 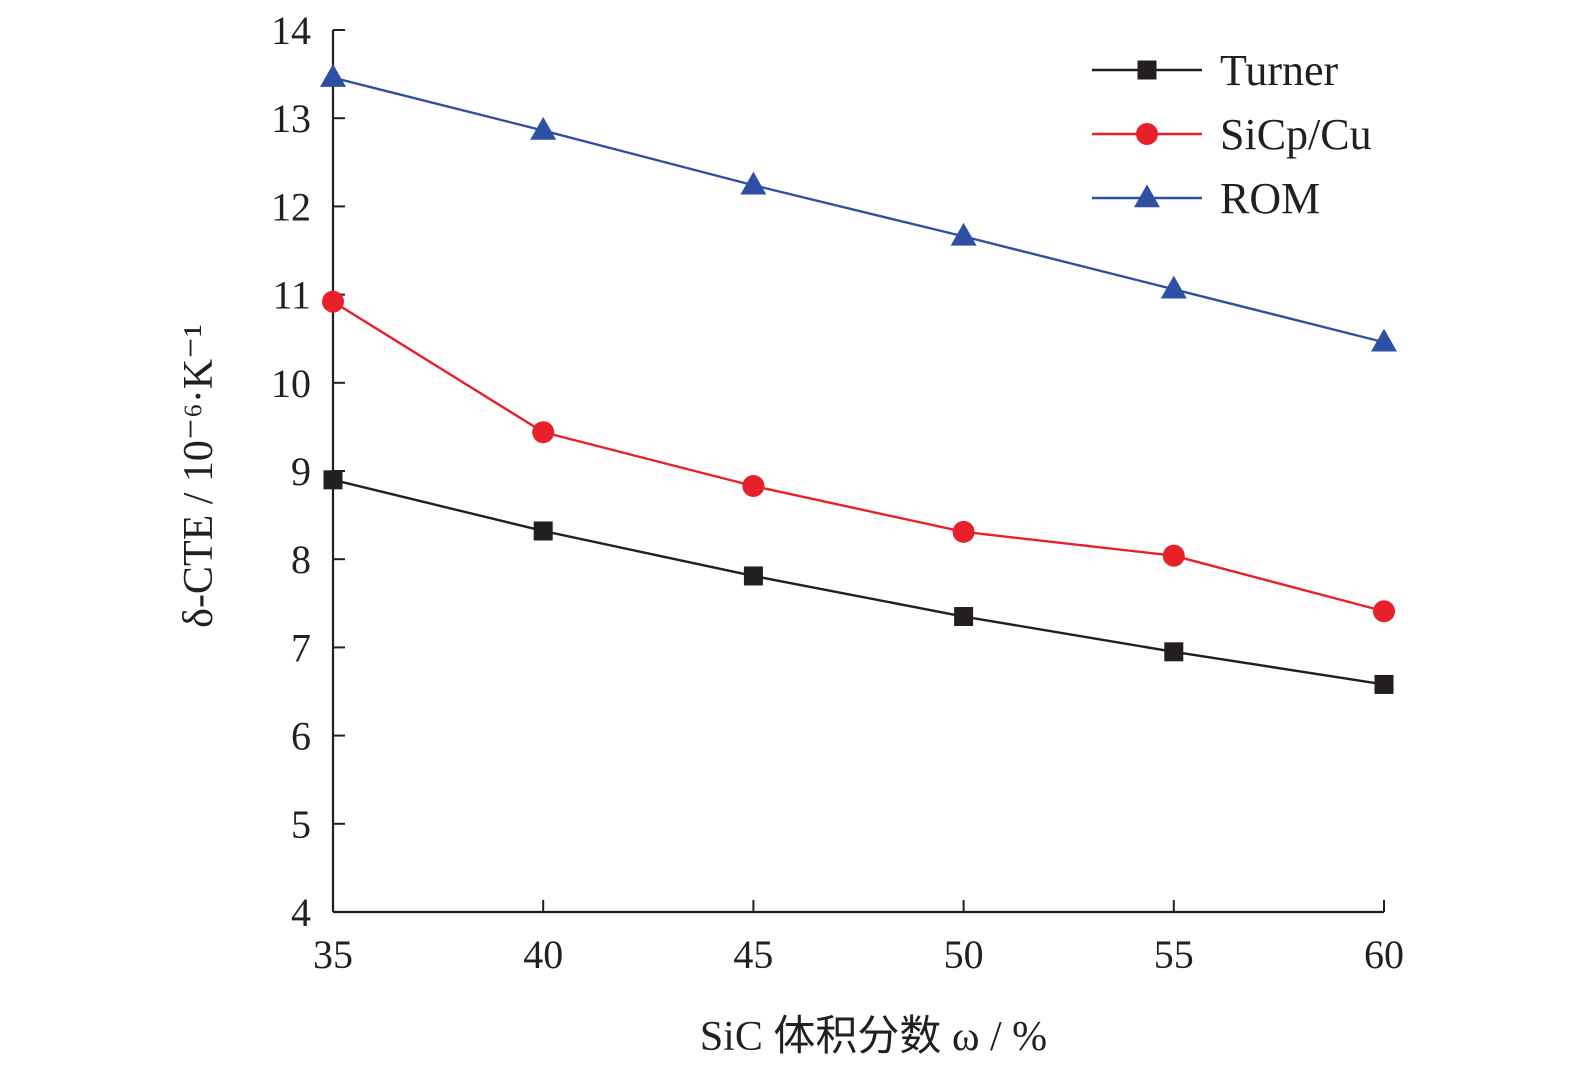 I want to click on y-tick-label: 4, so click(x=301, y=912).